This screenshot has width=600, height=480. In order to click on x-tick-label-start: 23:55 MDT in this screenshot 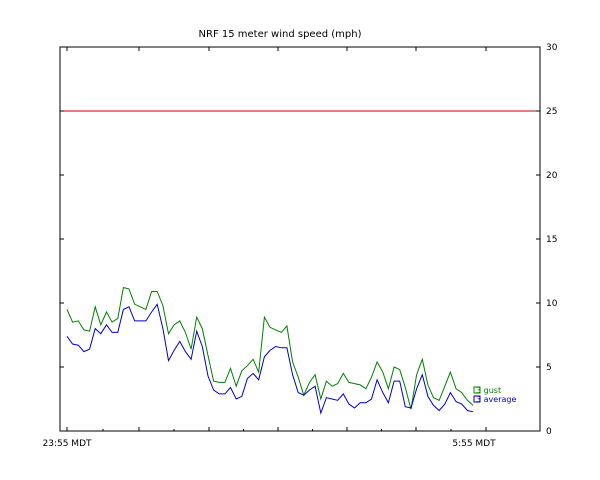, I will do `click(67, 444)`.